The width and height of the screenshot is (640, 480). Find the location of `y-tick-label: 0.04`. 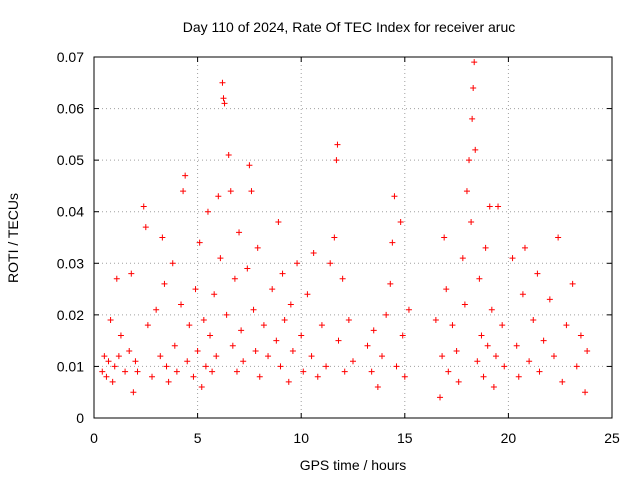

y-tick-label: 0.04 is located at coordinates (70, 212).